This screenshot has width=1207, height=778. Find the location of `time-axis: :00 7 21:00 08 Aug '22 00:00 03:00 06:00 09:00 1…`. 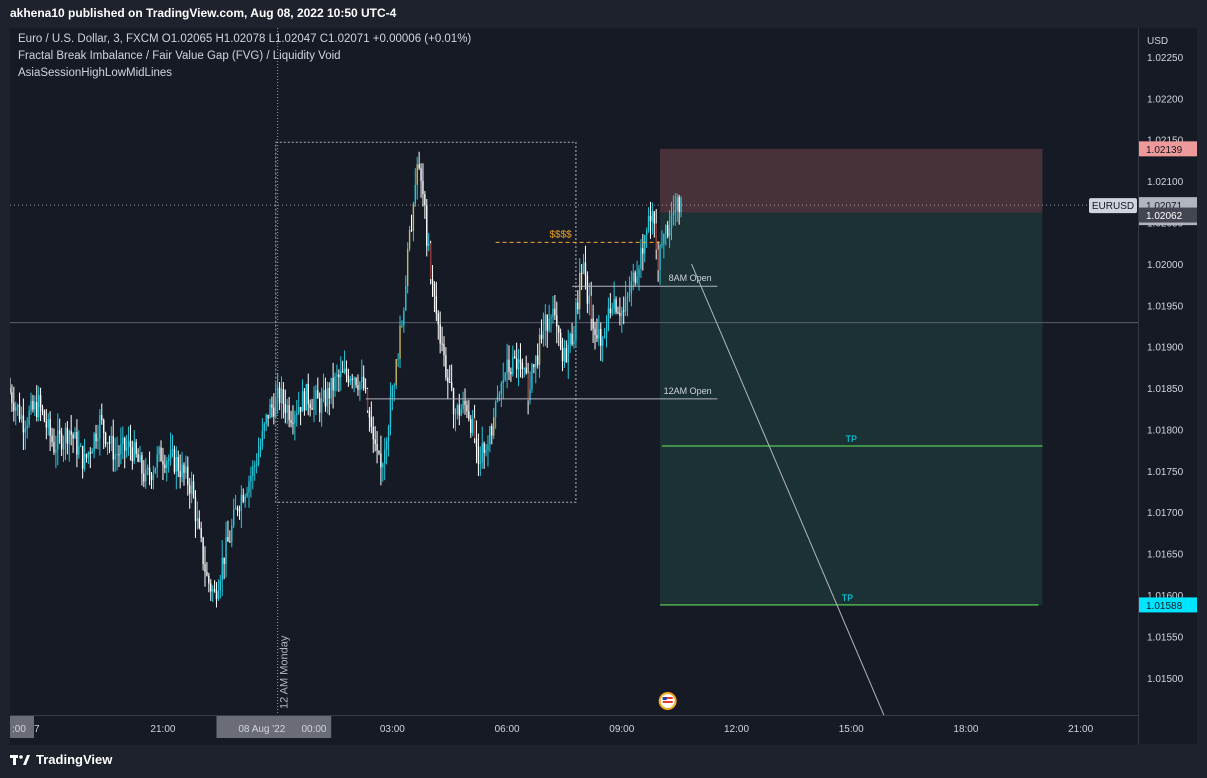

time-axis: :00 7 21:00 08 Aug '22 00:00 03:00 06:00 09:00 1… is located at coordinates (574, 730).